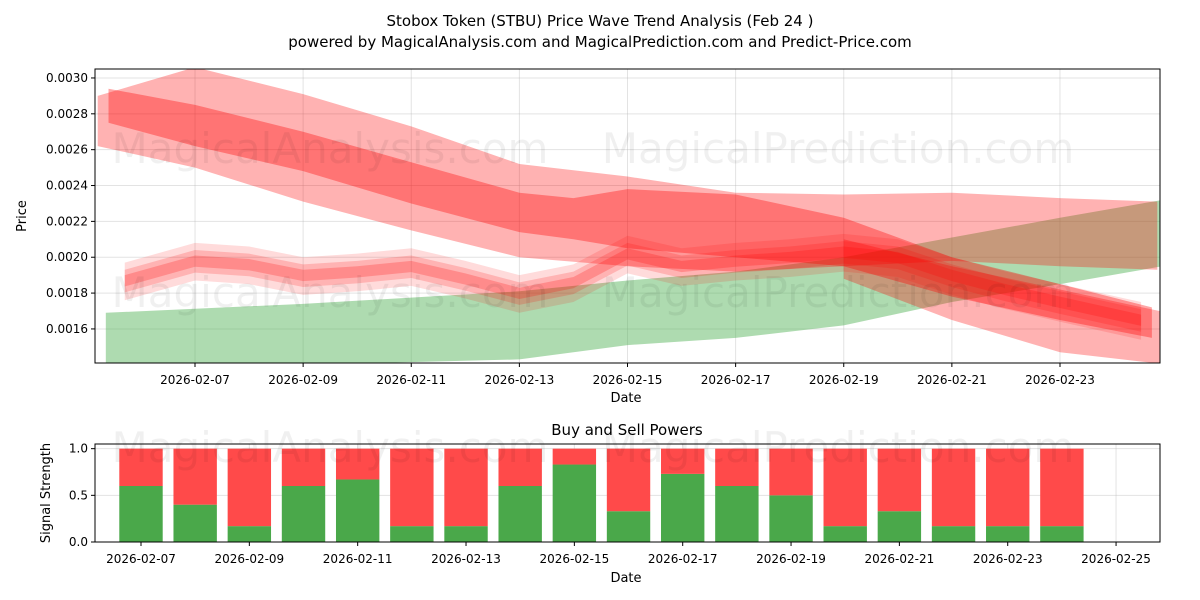 Image resolution: width=1200 pixels, height=600 pixels. Describe the element at coordinates (330, 447) in the screenshot. I see `watermark-analysis-3: MagicalAnalysis.com` at that location.